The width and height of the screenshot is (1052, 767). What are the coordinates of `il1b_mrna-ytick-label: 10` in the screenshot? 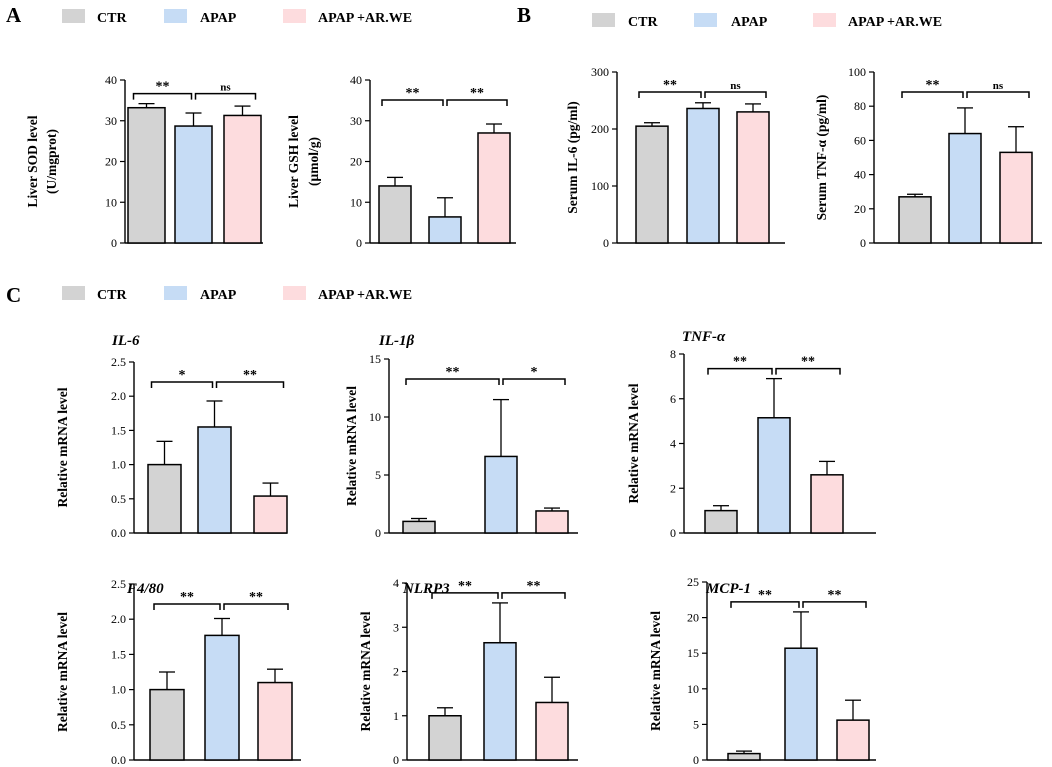 It's located at (375, 417).